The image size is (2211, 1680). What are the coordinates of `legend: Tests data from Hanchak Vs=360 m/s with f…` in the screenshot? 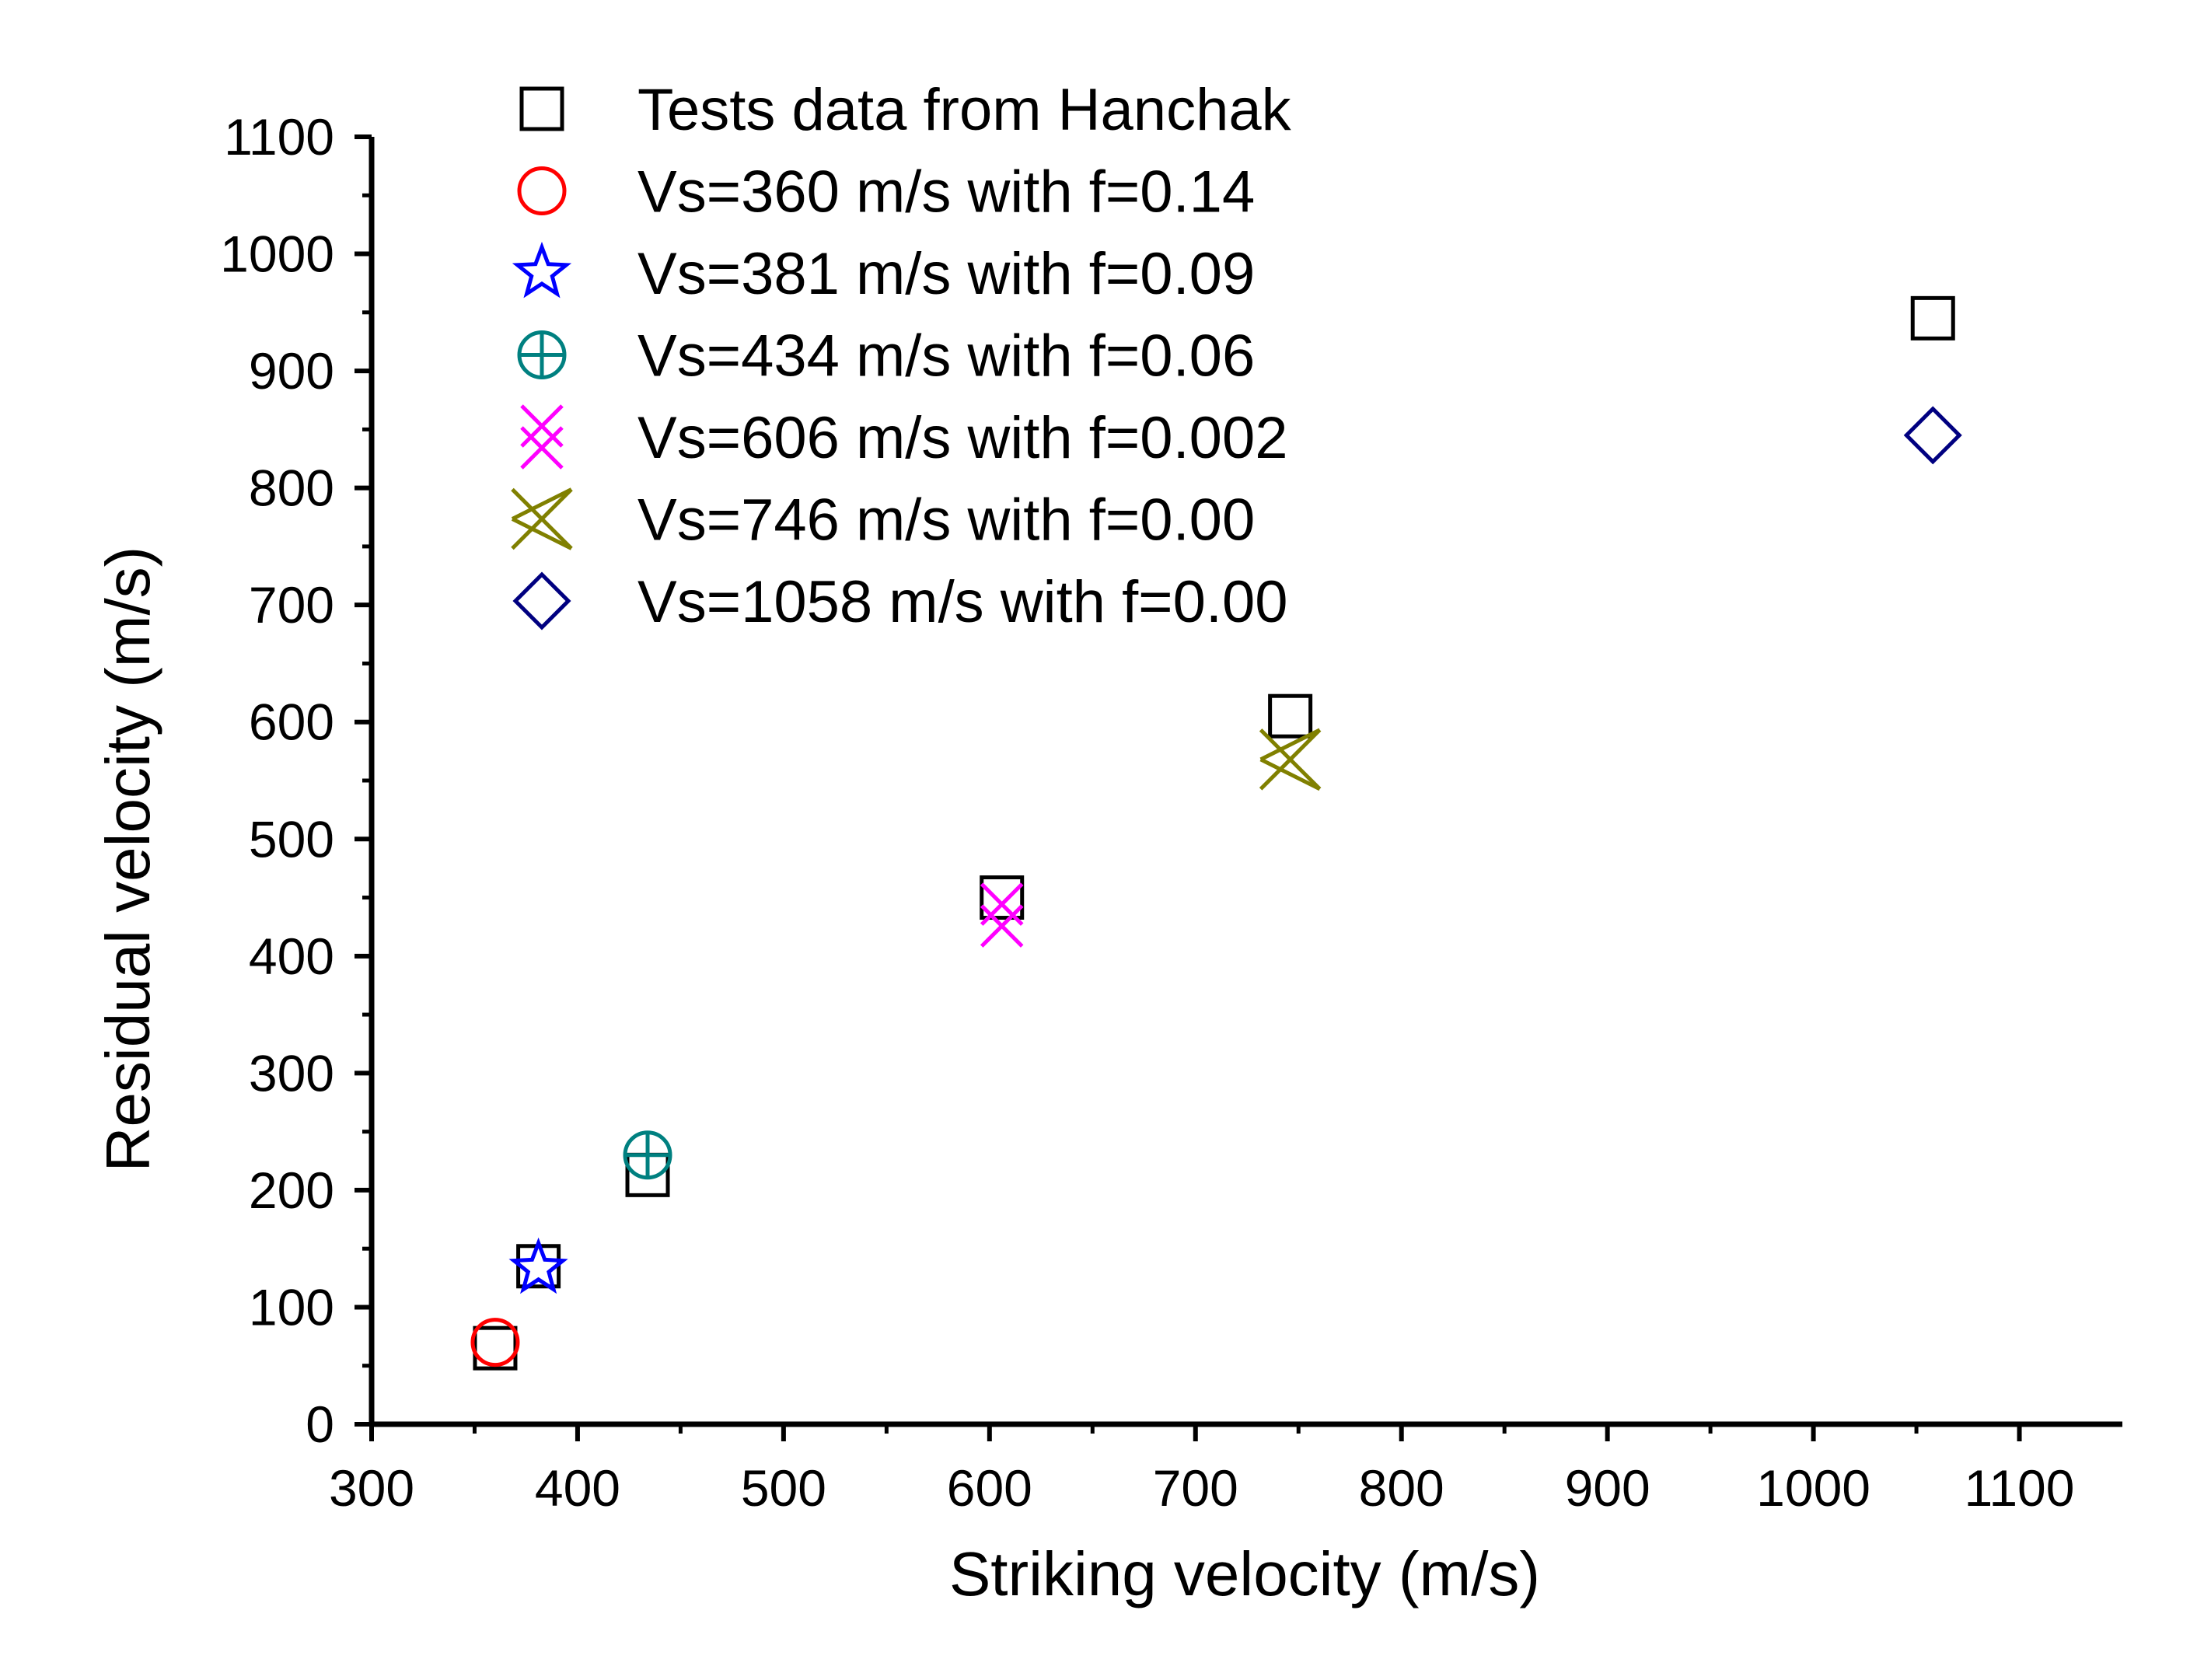 It's located at (901, 356).